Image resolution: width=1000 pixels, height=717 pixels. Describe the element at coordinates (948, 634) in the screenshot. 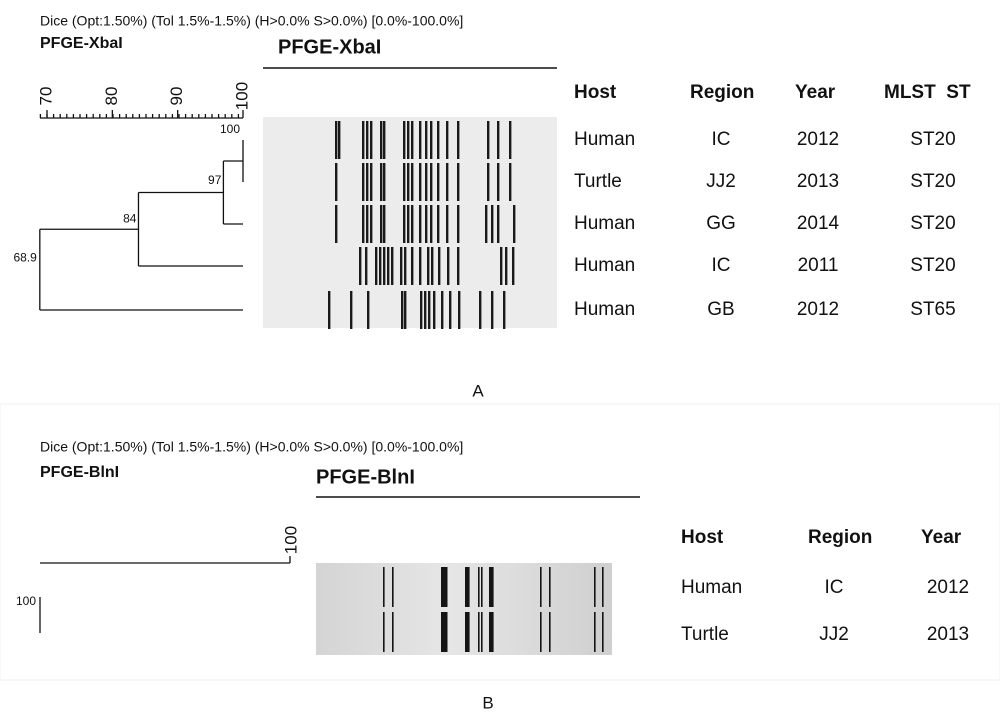

I see `table-cell: 2013` at that location.